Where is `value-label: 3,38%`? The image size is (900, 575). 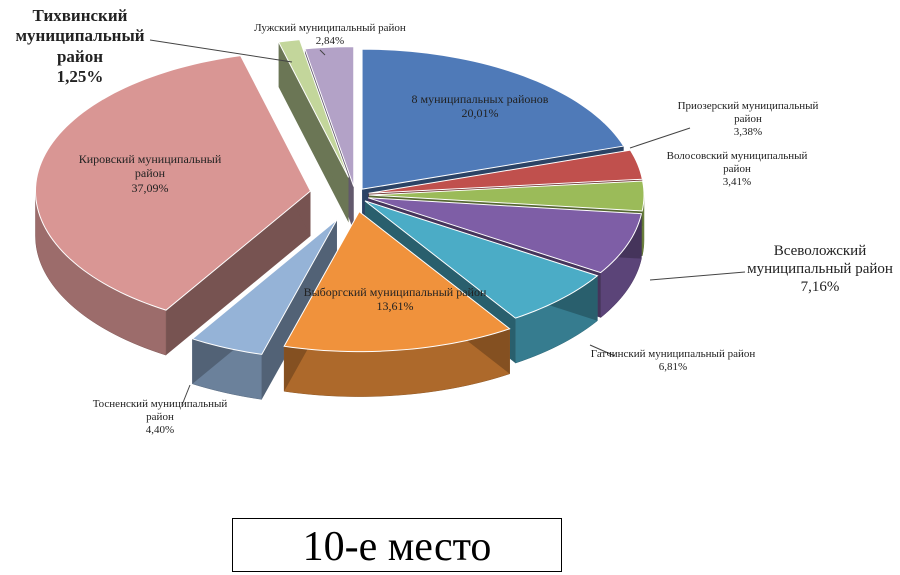 value-label: 3,38% is located at coordinates (748, 132).